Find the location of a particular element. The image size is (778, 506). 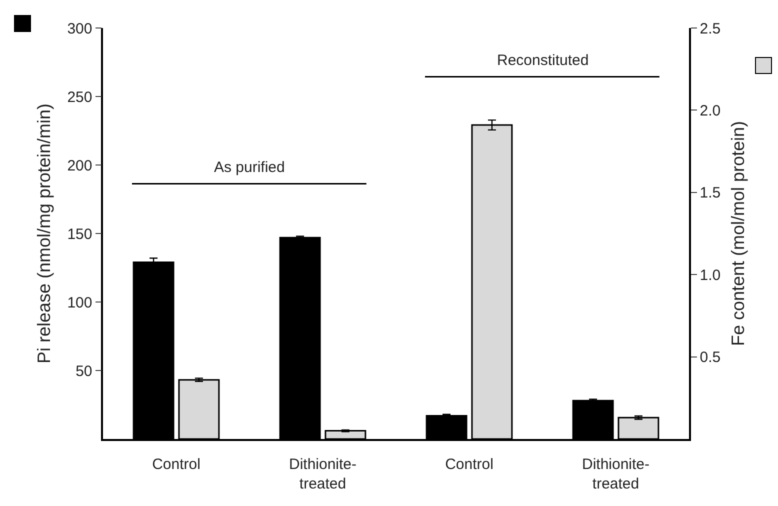

y2-axis-title: Fe content (mol/mol protein) is located at coordinates (738, 233).